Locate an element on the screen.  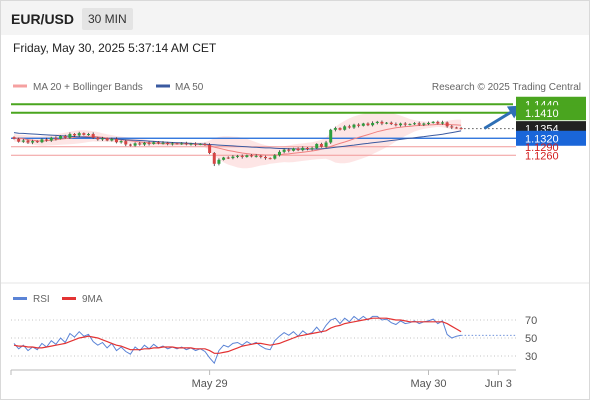
research-credit: Research © 2025 Trading Central is located at coordinates (506, 87).